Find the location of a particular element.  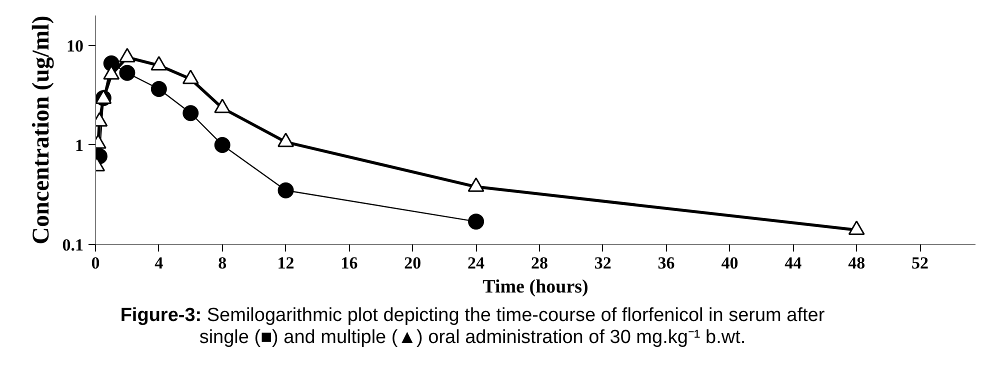

x-axis-title: Time (hours) is located at coordinates (535, 287).